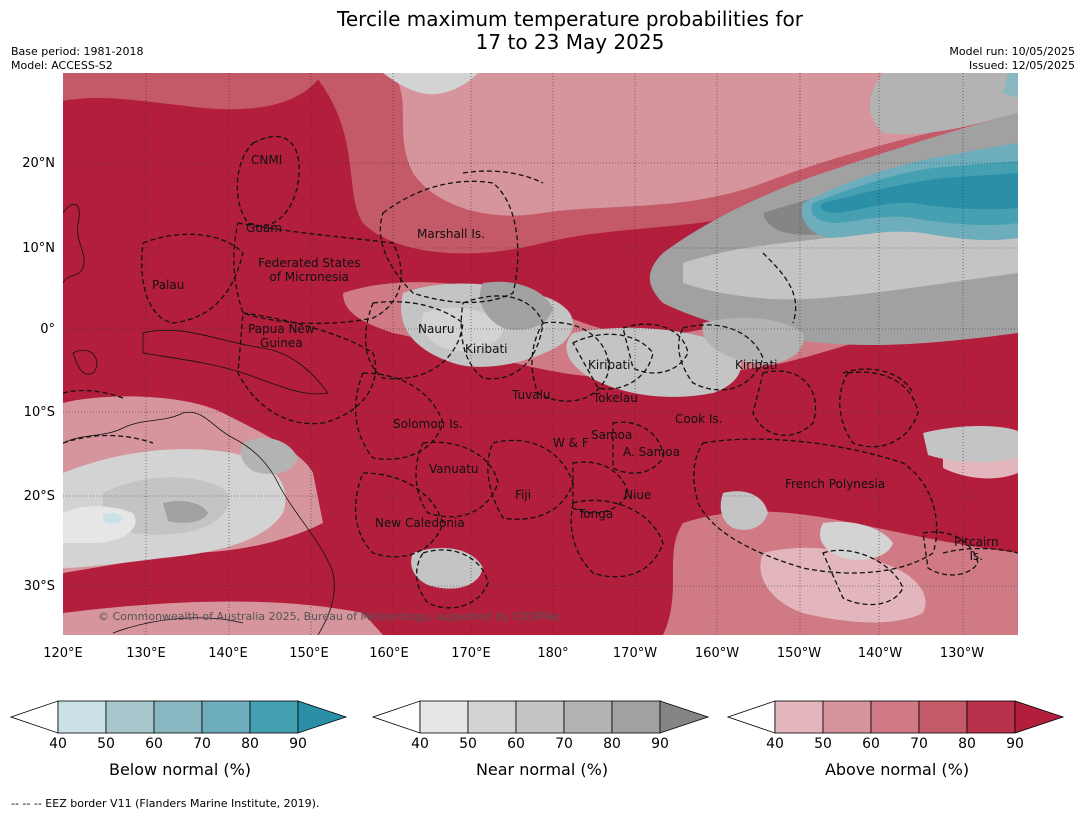 The height and width of the screenshot is (816, 1085). What do you see at coordinates (523, 495) in the screenshot?
I see `label-fiji: Fiji` at bounding box center [523, 495].